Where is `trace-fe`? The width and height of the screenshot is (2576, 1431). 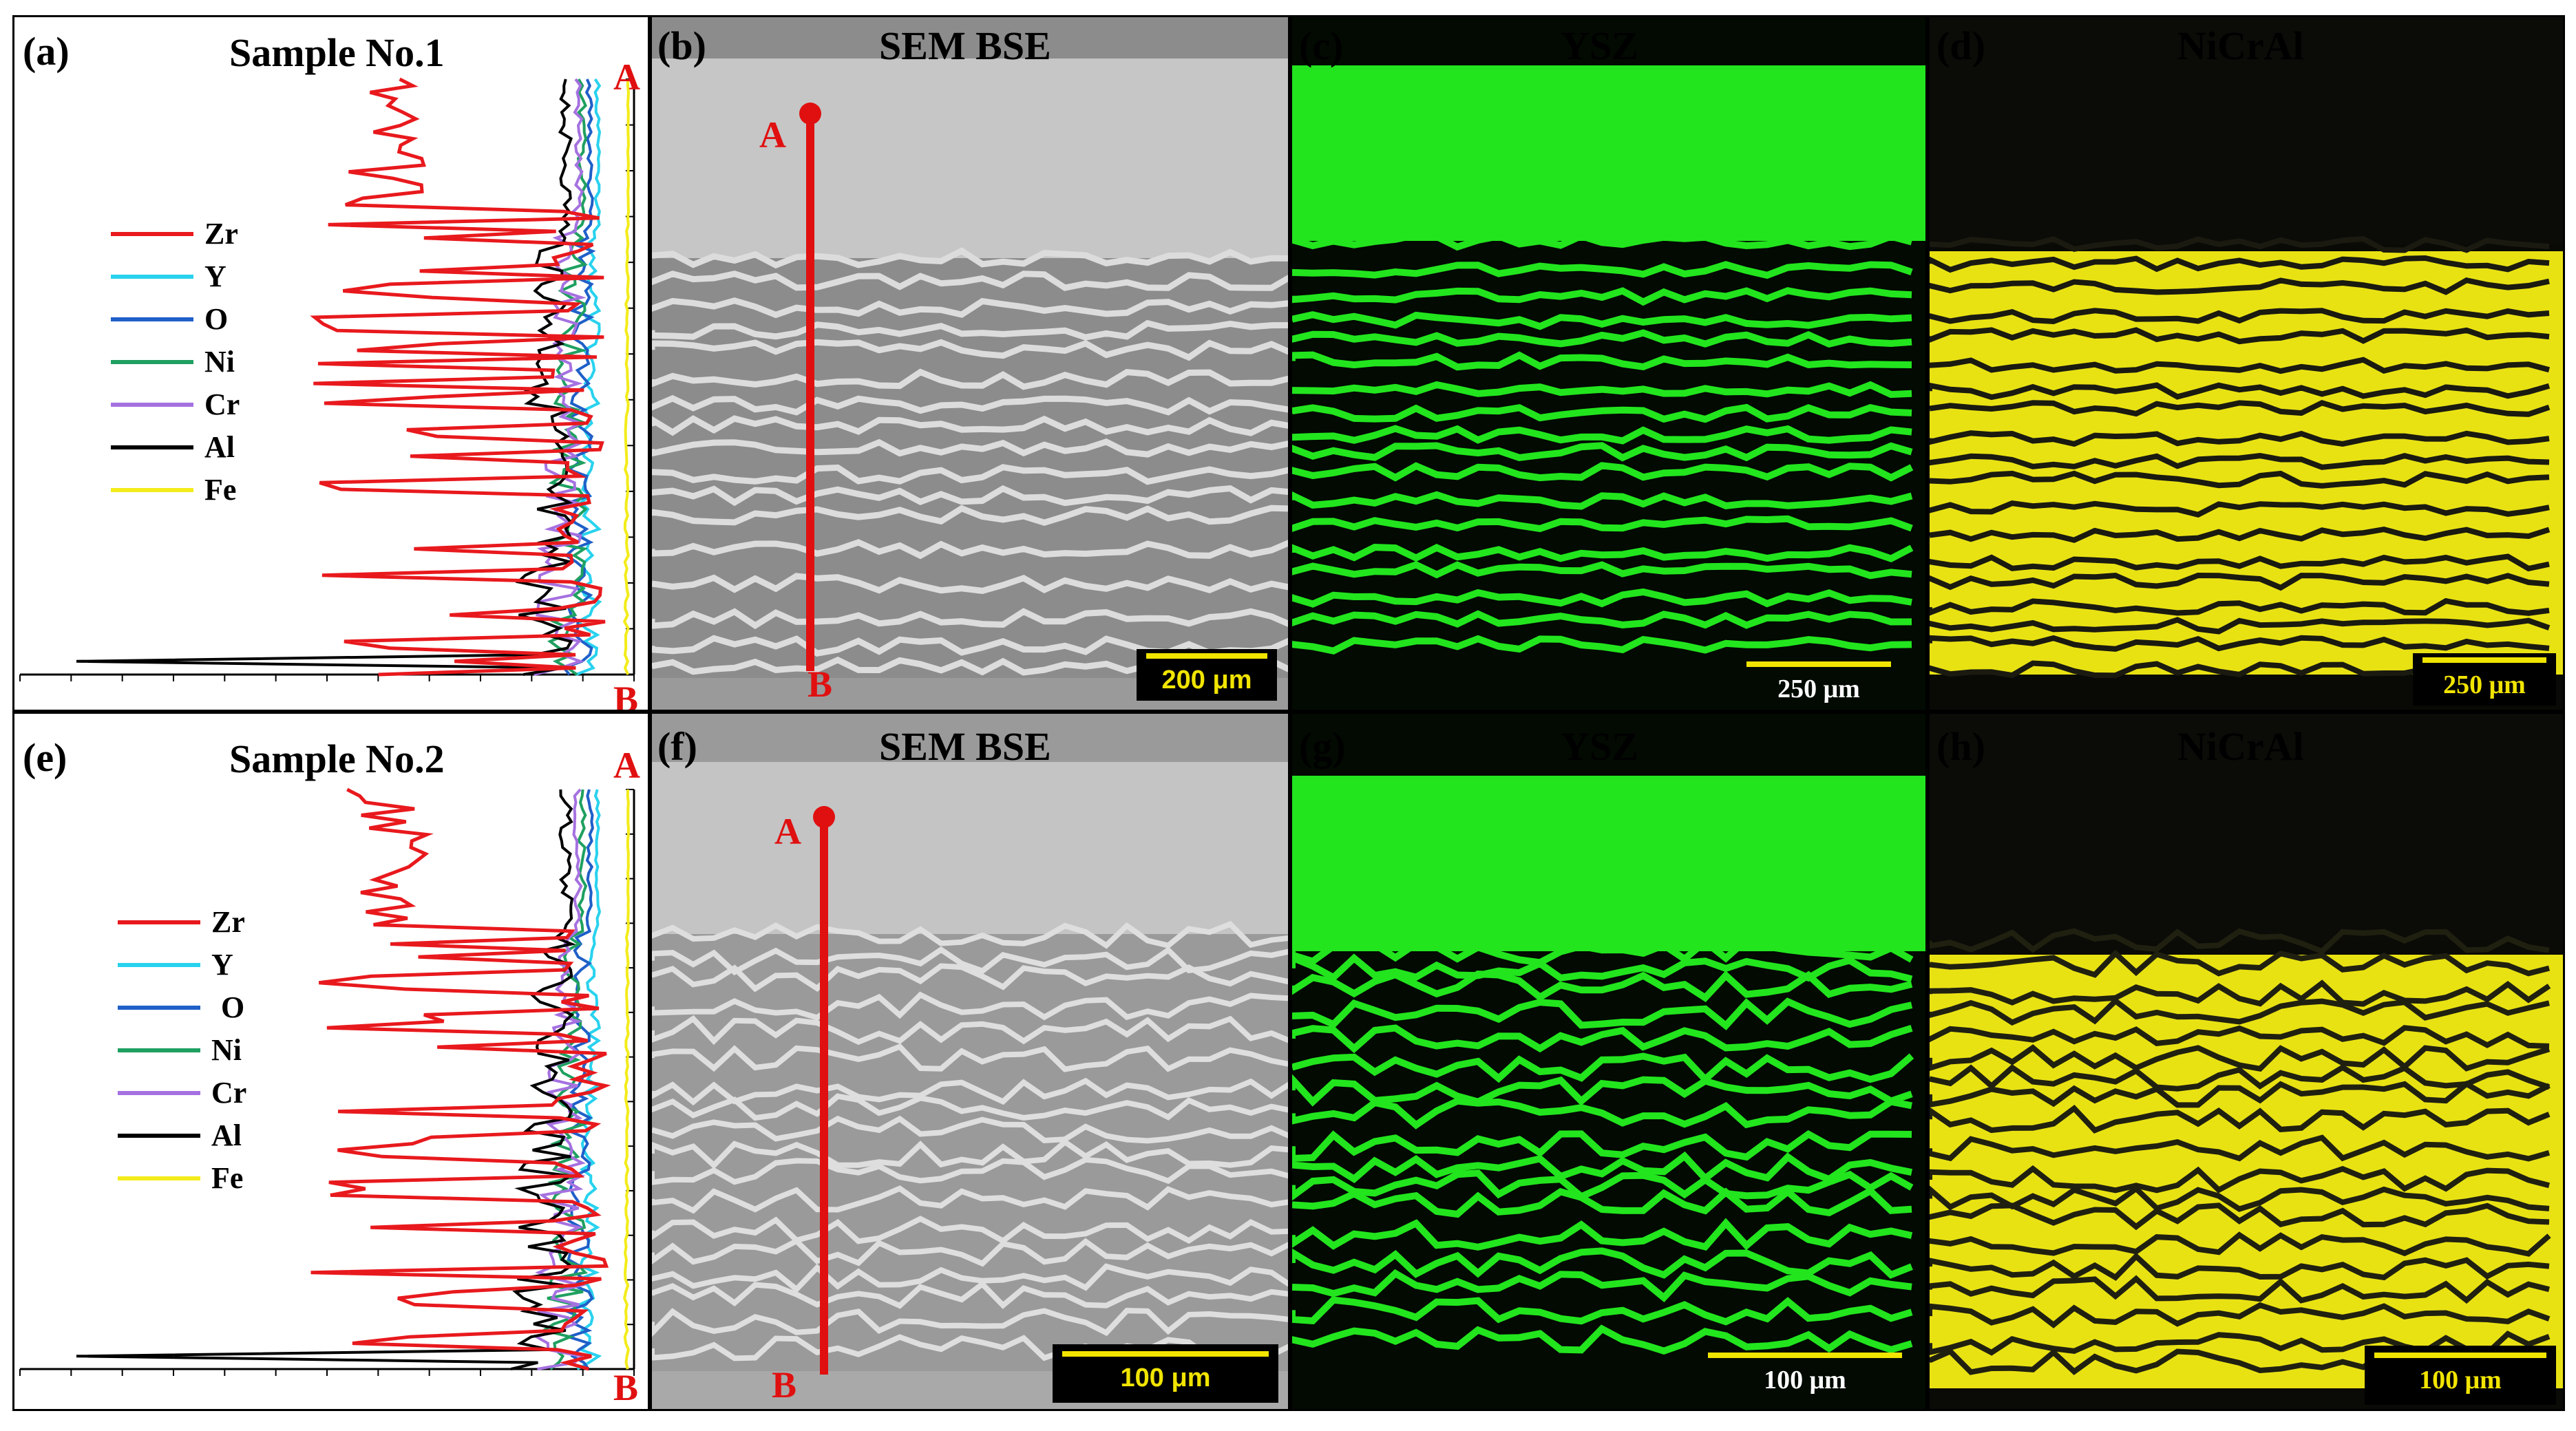 trace-fe is located at coordinates (627, 377).